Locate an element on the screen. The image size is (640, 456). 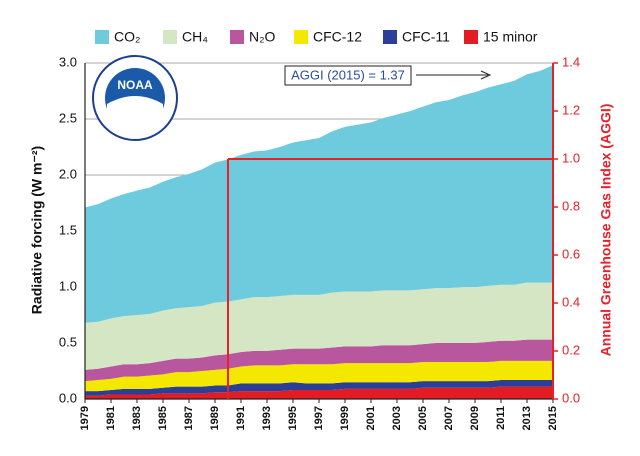
x-tick-label: 1985 is located at coordinates (163, 418).